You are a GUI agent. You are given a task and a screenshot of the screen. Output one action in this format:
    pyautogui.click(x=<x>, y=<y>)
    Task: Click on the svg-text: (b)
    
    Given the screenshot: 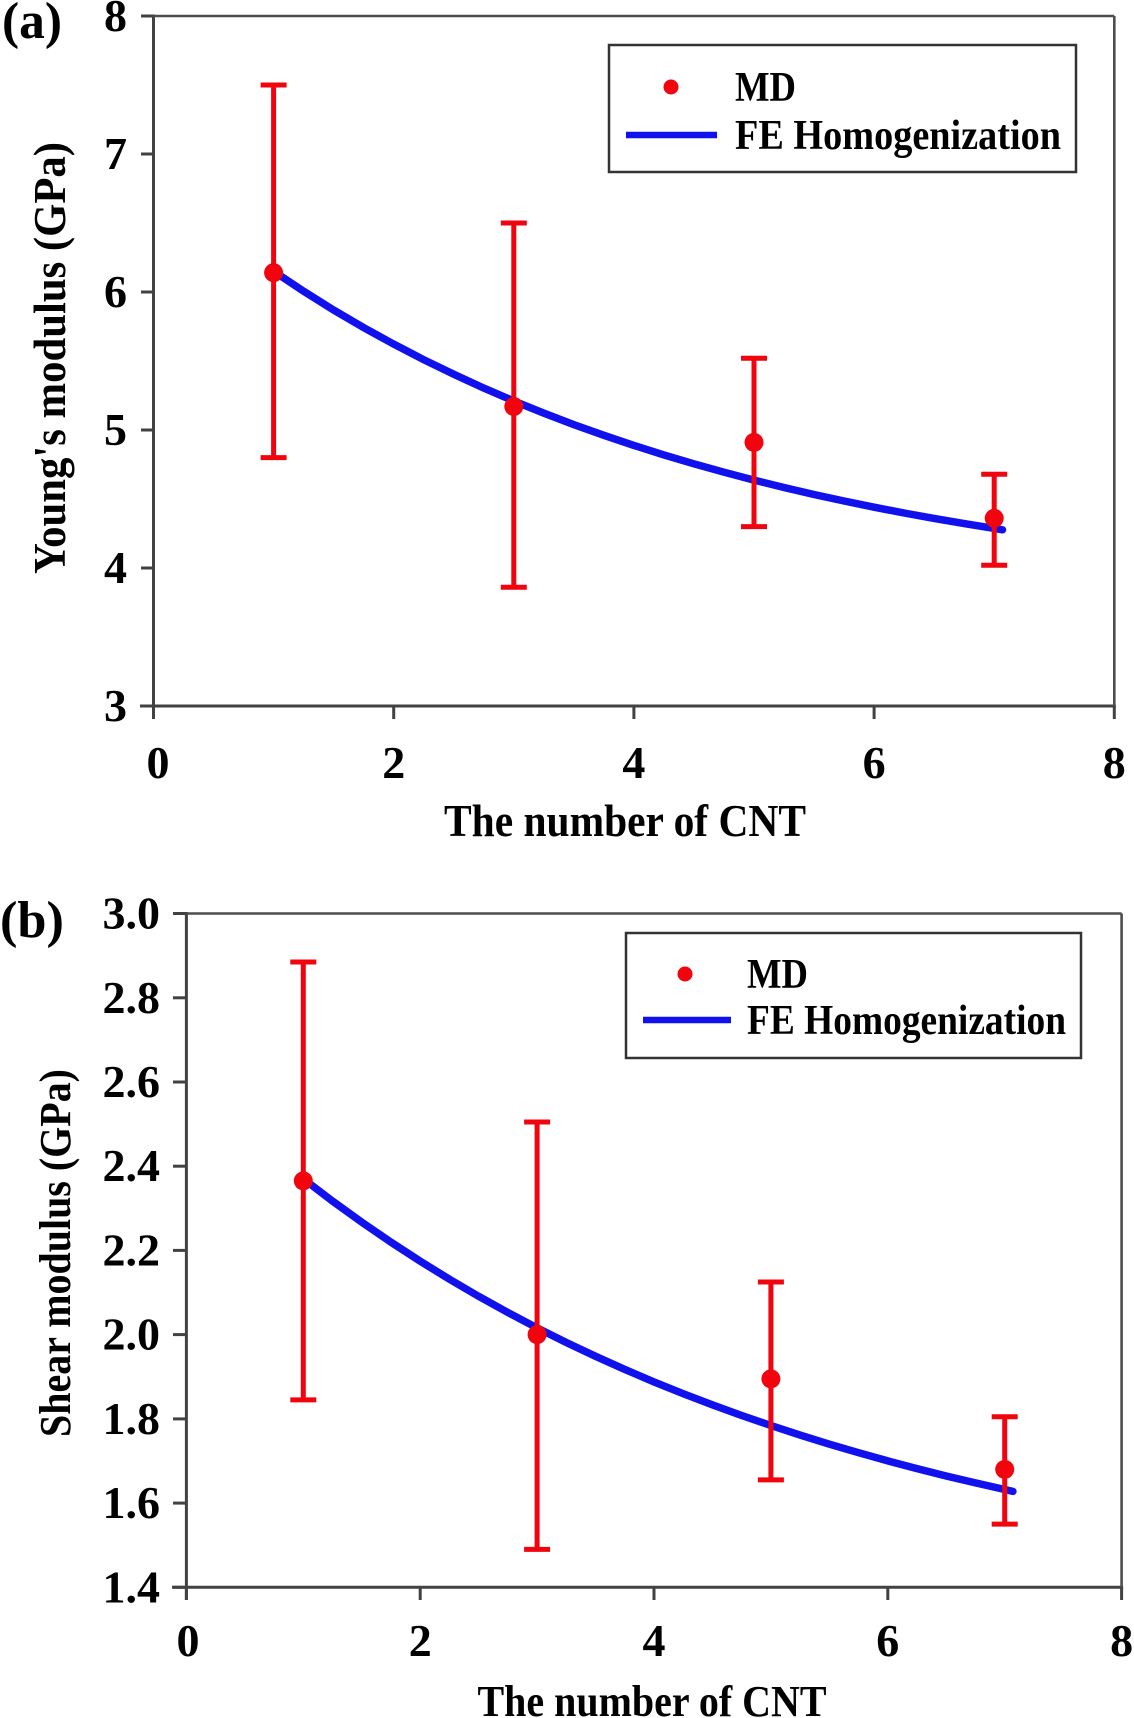 What is the action you would take?
    pyautogui.click(x=32, y=920)
    